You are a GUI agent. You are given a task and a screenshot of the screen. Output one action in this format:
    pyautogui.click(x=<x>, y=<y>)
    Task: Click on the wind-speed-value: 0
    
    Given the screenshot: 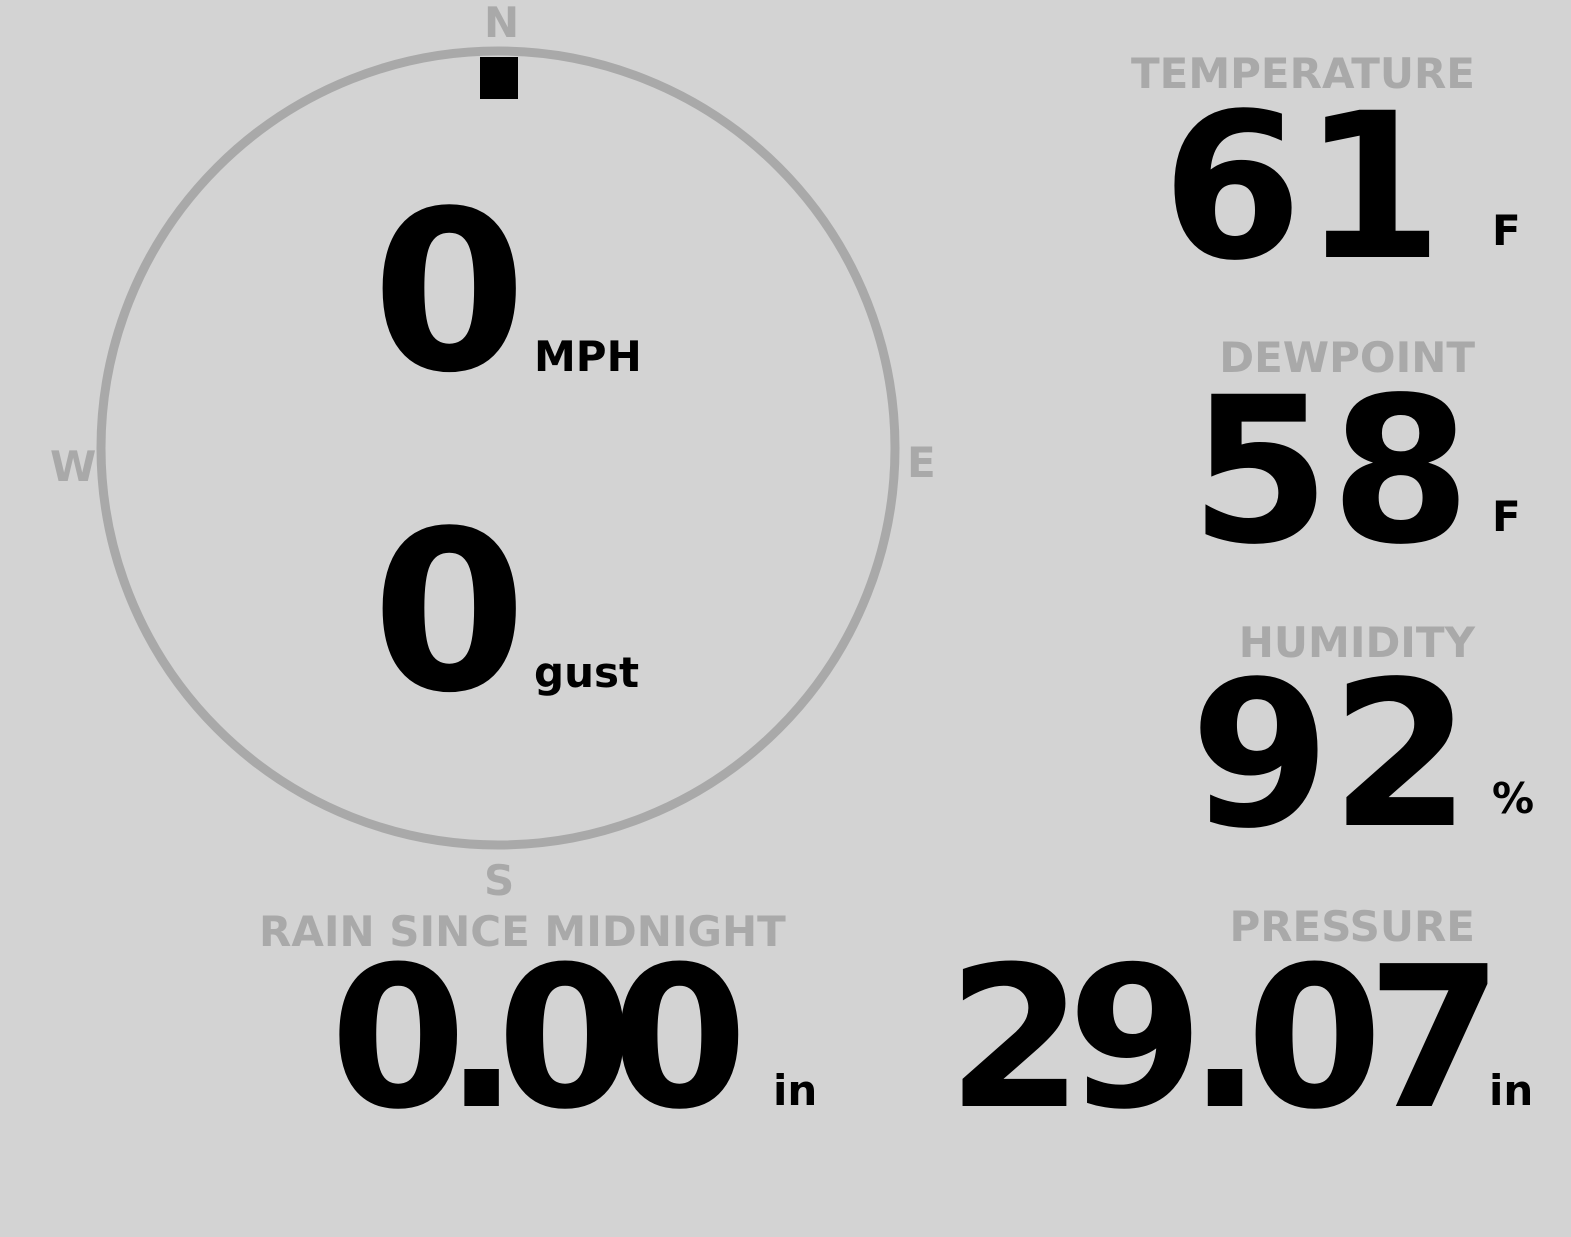 What is the action you would take?
    pyautogui.click(x=449, y=293)
    